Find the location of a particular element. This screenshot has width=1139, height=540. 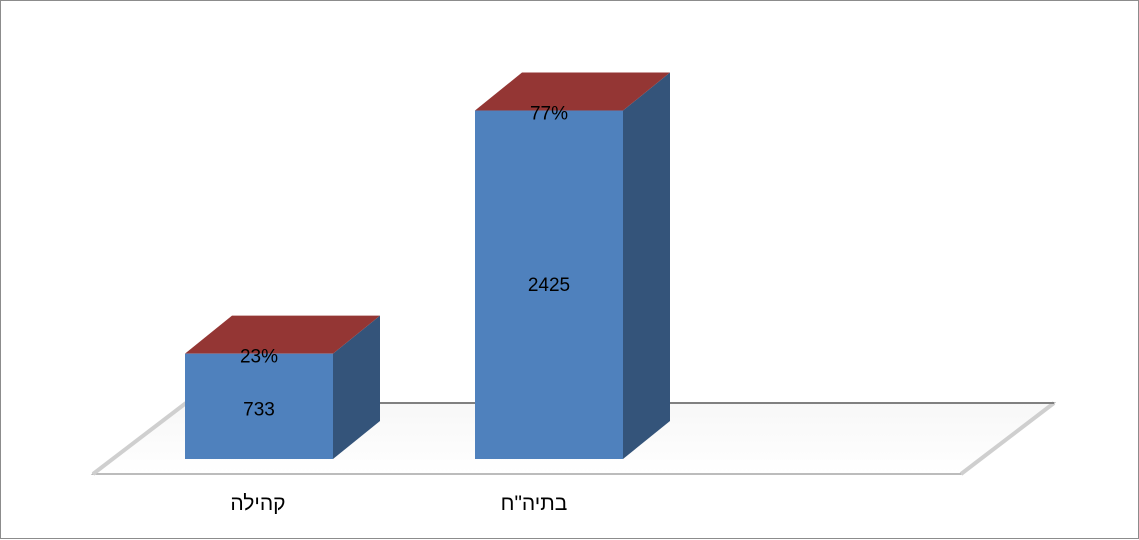

value-label-1: 2425 is located at coordinates (549, 285).